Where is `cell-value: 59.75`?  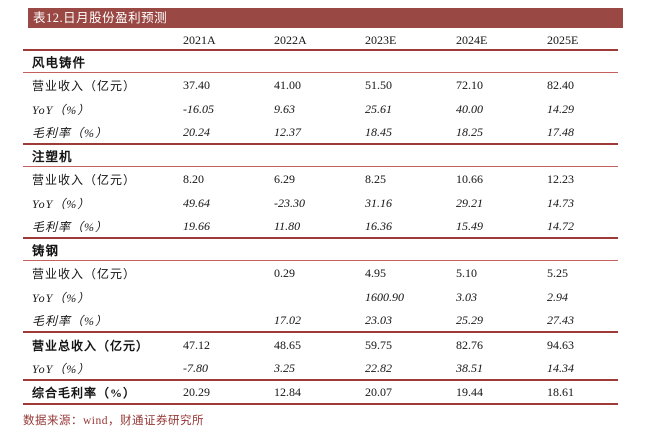 cell-value: 59.75 is located at coordinates (378, 344).